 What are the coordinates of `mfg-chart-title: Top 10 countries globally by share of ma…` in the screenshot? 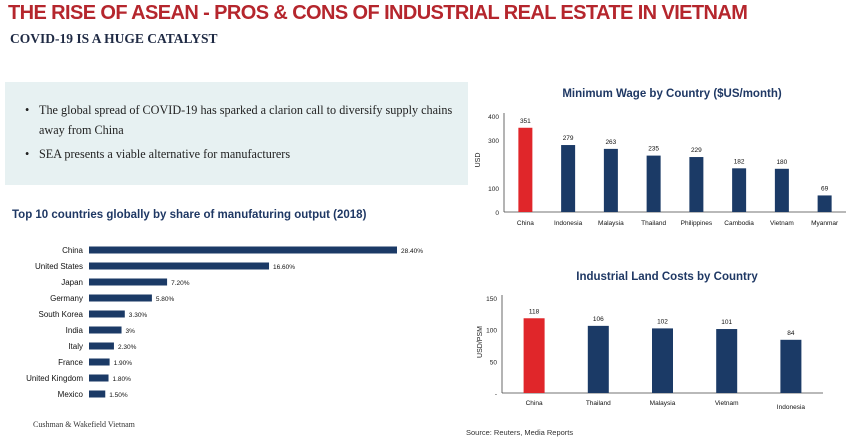 It's located at (189, 215).